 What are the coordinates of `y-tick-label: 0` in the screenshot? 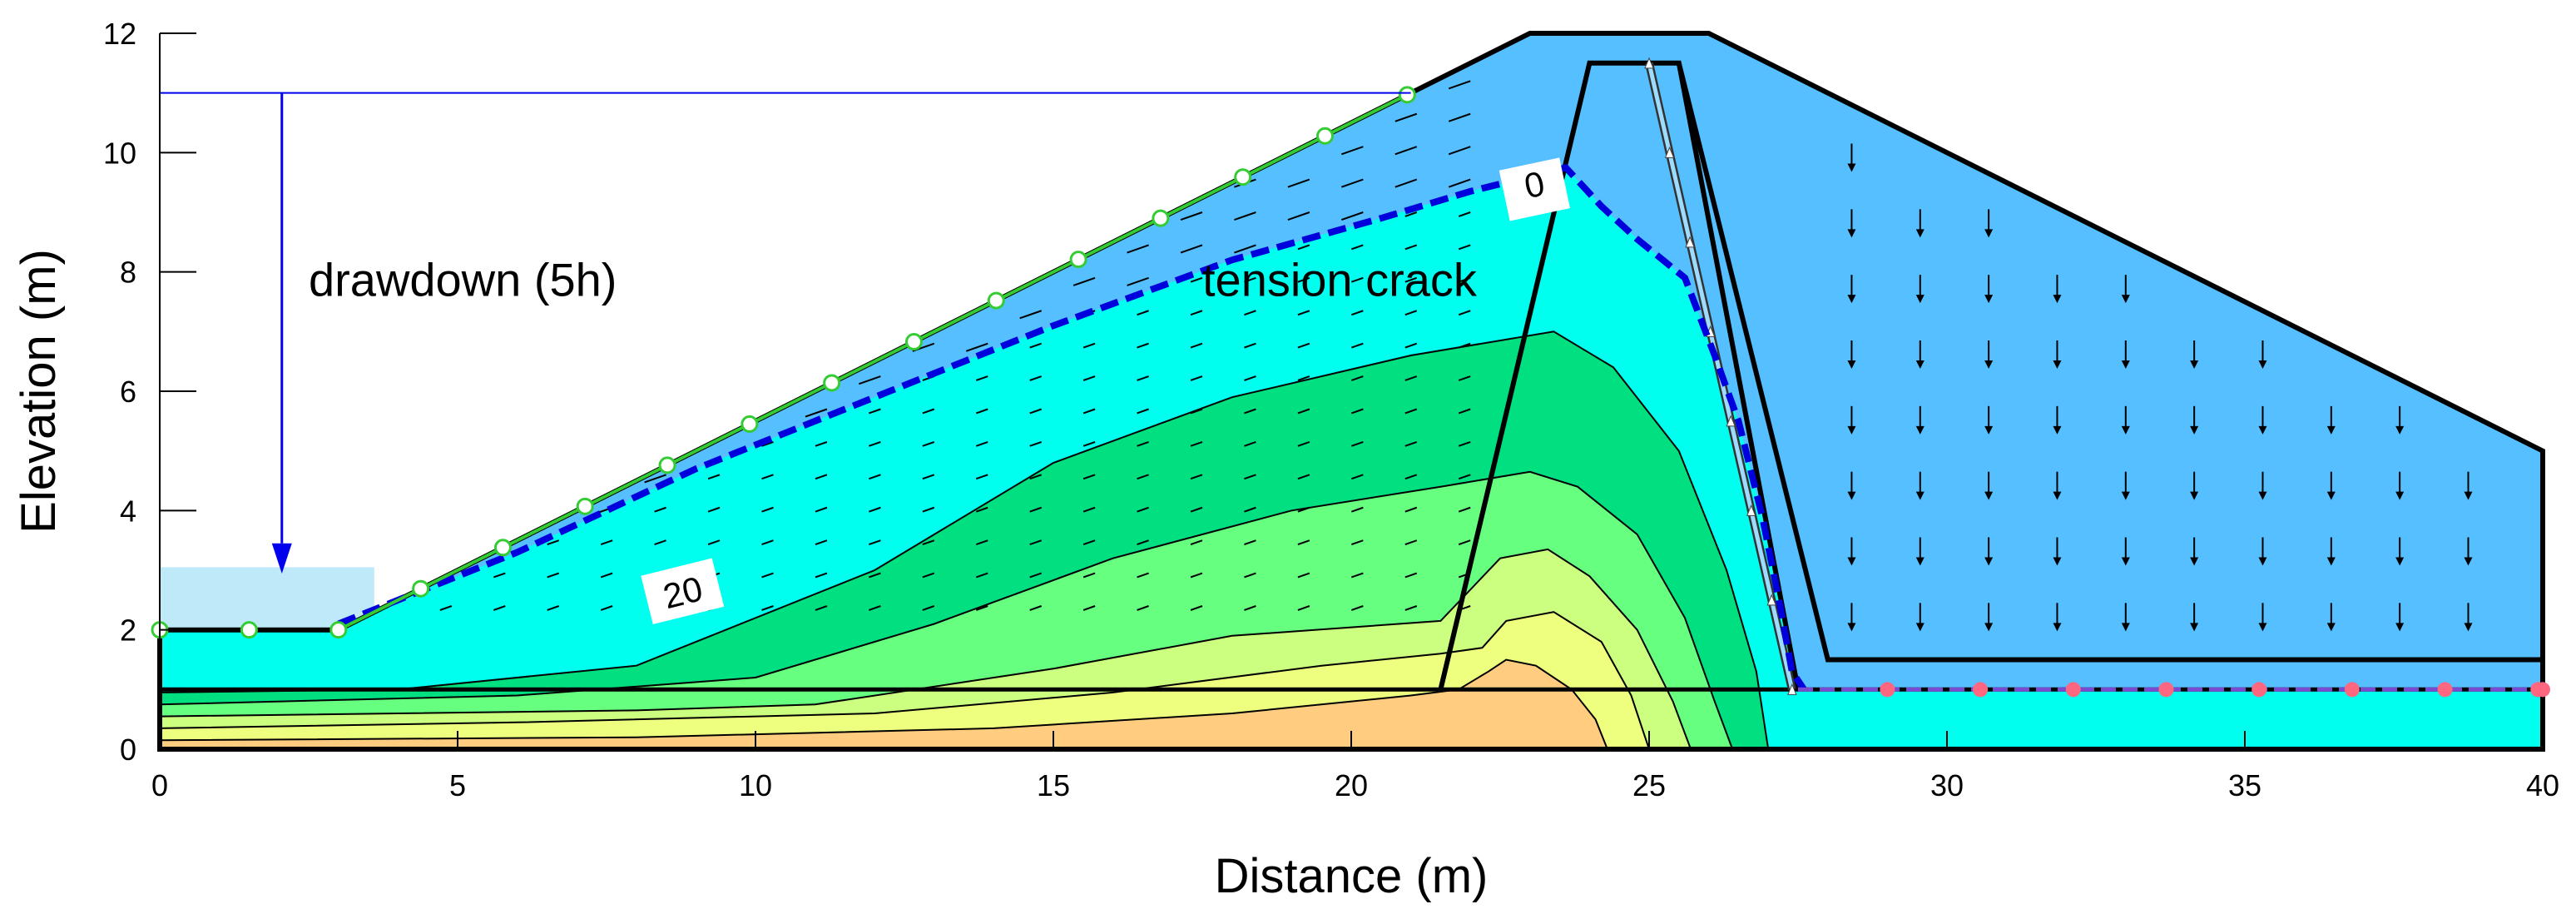 It's located at (128, 750).